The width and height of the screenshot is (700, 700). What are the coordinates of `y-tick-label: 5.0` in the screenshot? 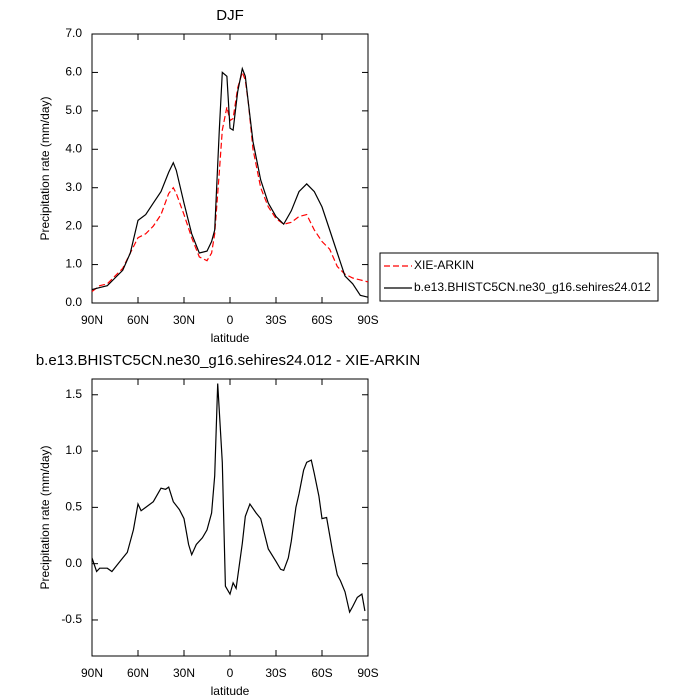 It's located at (73, 110).